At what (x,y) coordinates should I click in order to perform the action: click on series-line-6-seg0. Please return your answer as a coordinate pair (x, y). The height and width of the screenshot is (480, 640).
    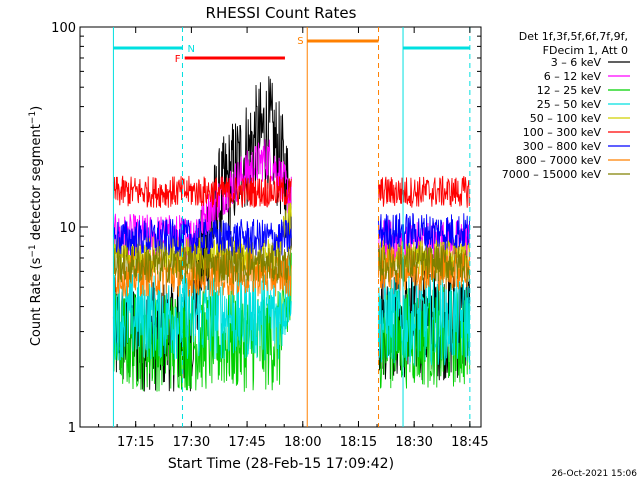
    Looking at the image, I should click on (202, 238).